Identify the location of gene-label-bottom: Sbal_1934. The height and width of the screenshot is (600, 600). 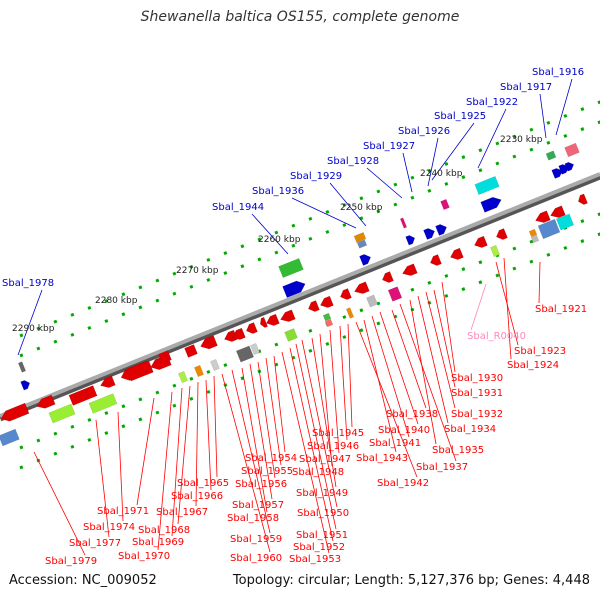
(470, 429).